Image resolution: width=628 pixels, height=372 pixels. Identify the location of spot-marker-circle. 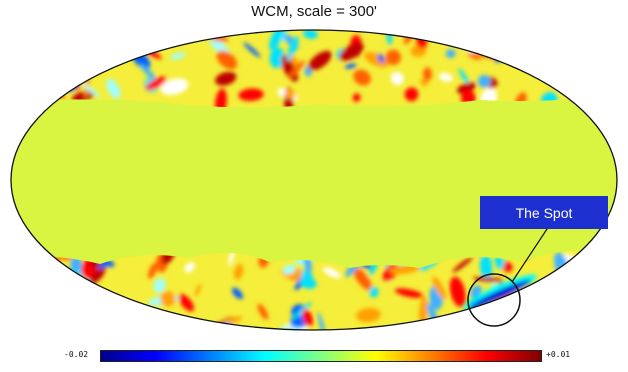
(494, 300).